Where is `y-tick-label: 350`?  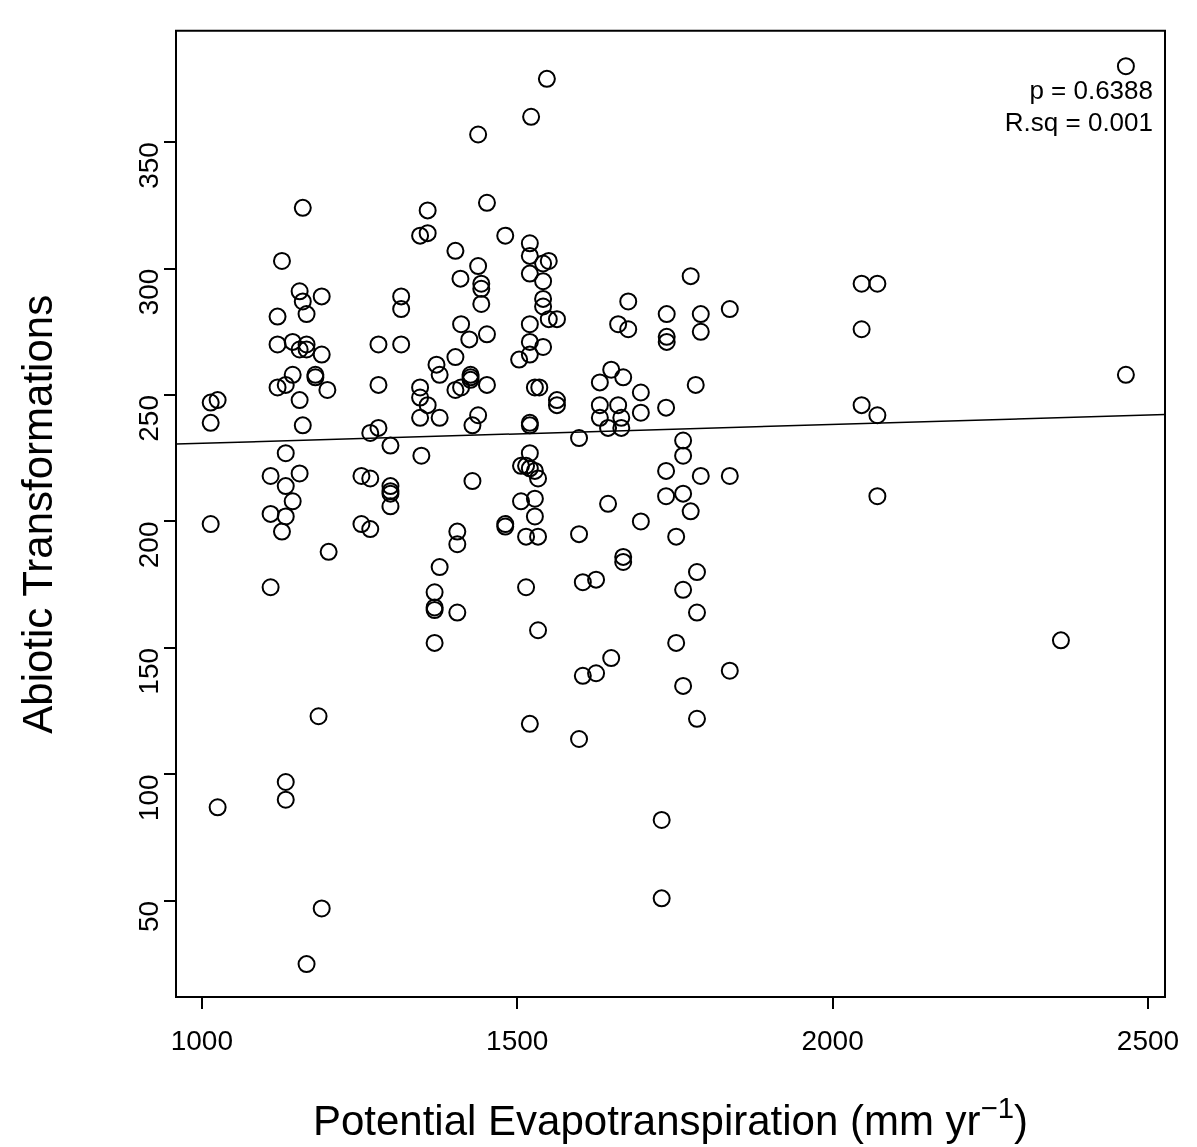
y-tick-label: 350 is located at coordinates (148, 165).